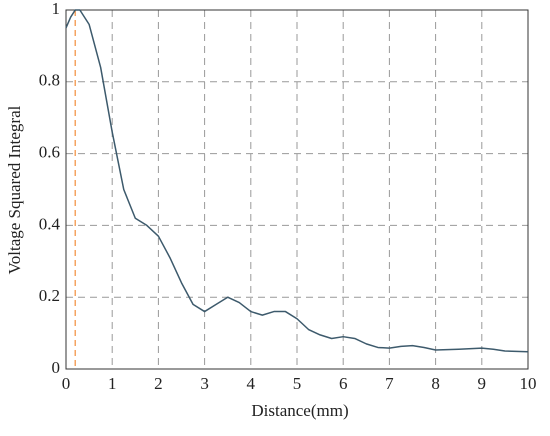 This screenshot has height=436, width=550. Describe the element at coordinates (299, 410) in the screenshot. I see `x-axis-label: Distance(mm)` at that location.